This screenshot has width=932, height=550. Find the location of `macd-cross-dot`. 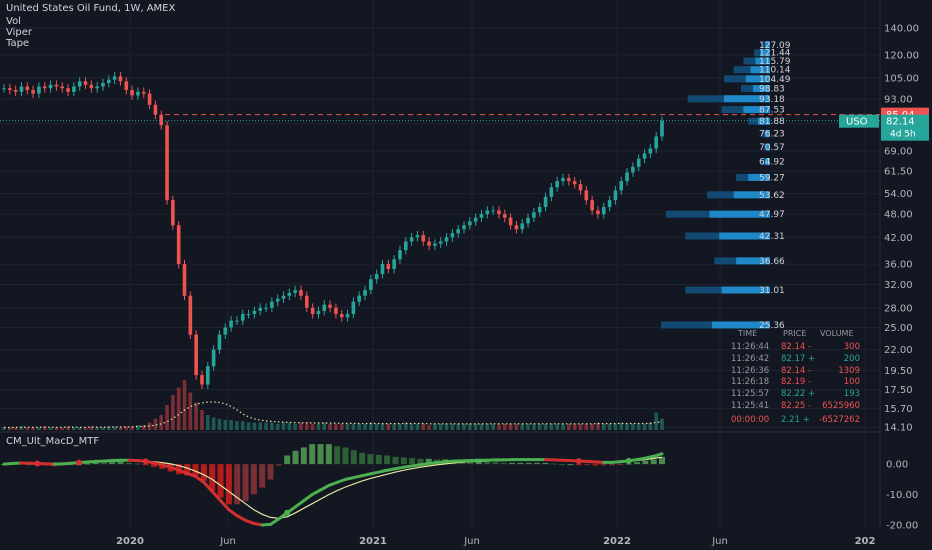

macd-cross-dot is located at coordinates (287, 512).